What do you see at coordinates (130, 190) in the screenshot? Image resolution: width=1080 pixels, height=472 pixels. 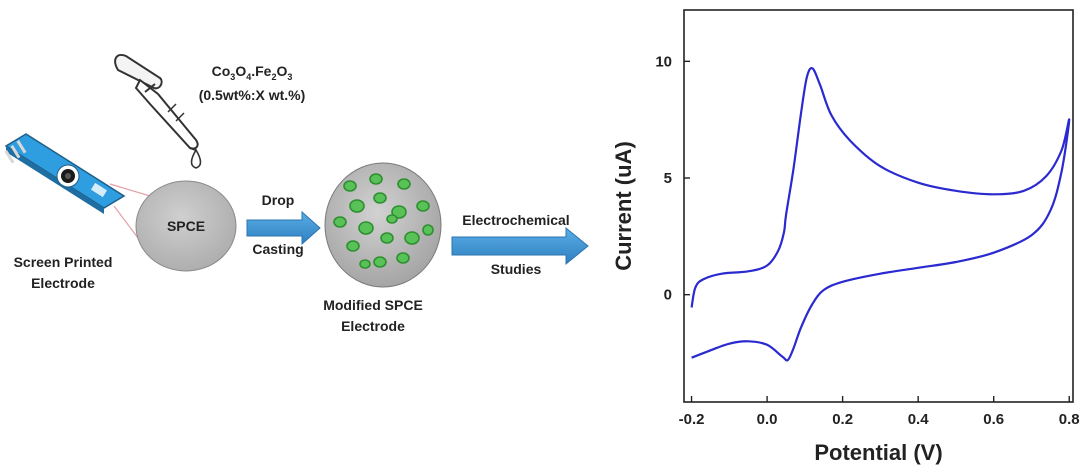 I see `leader-line-top` at bounding box center [130, 190].